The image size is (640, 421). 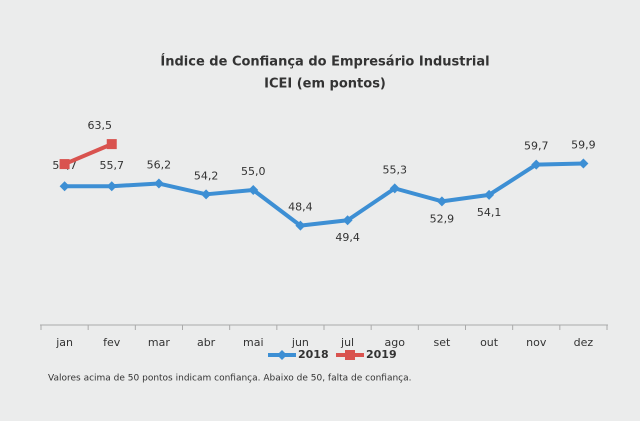 I want to click on data-label: 54,1, so click(x=489, y=212).